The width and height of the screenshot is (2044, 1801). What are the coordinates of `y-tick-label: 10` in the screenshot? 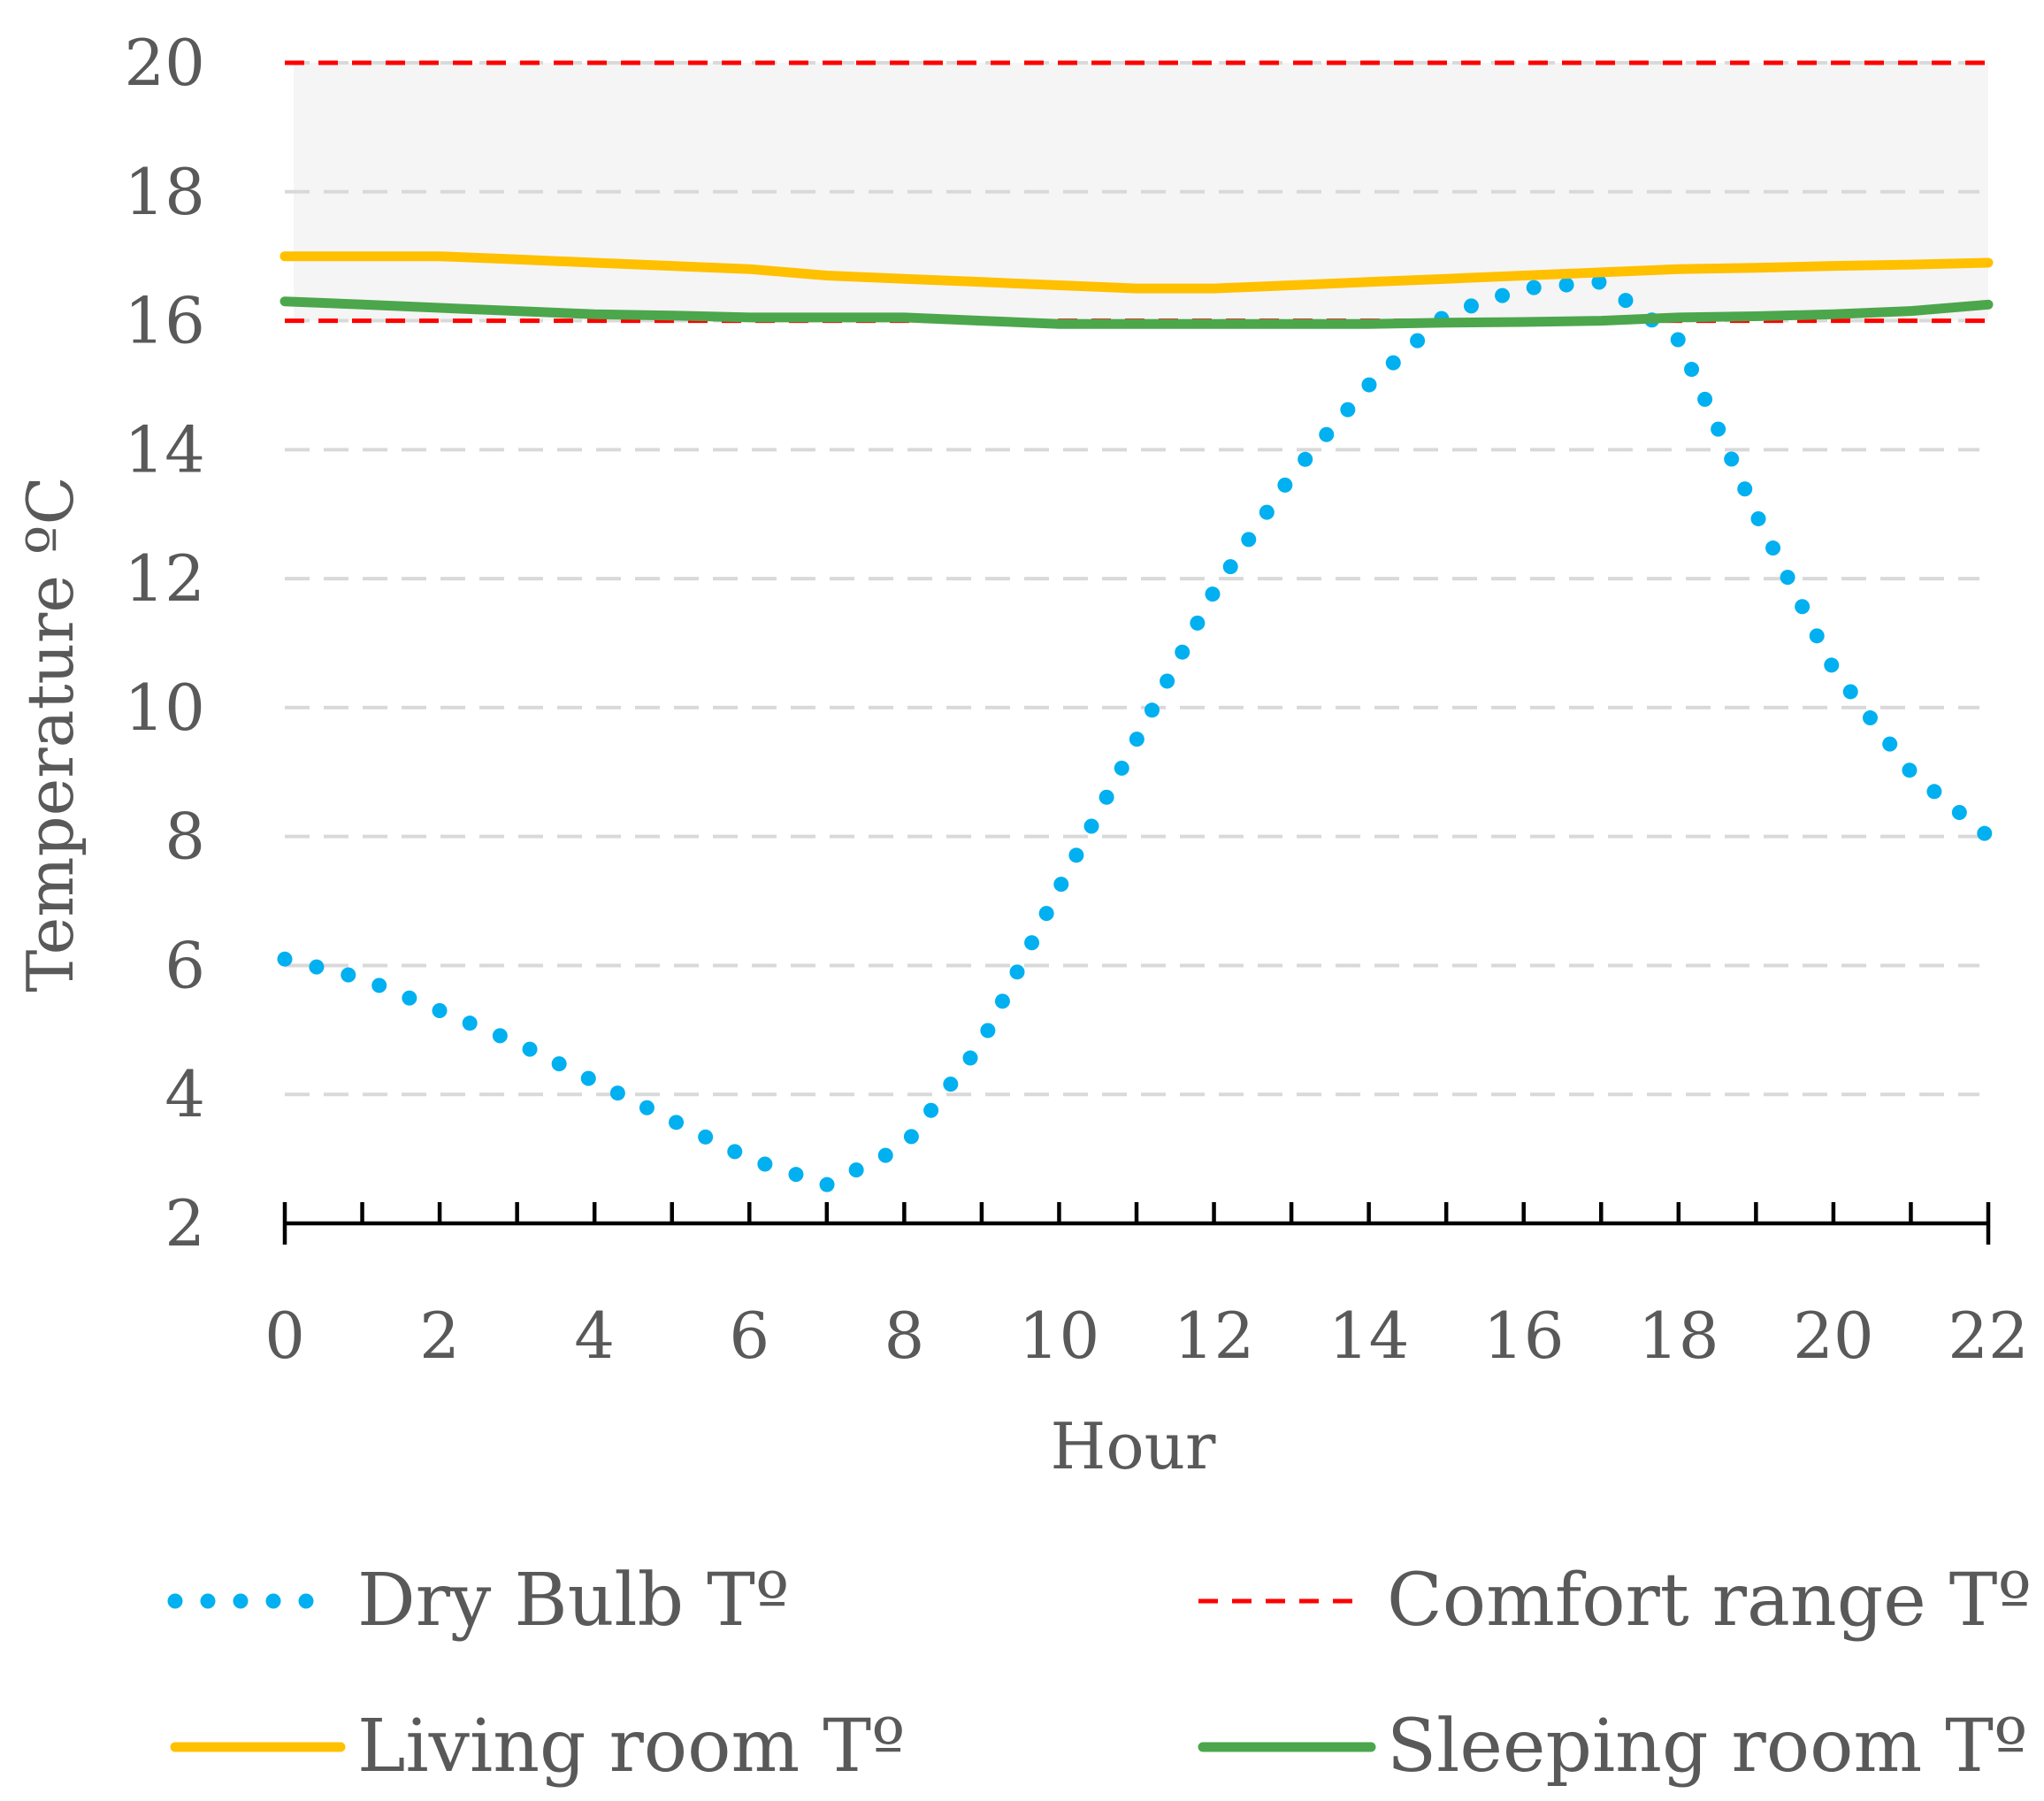 It's located at (164, 708).